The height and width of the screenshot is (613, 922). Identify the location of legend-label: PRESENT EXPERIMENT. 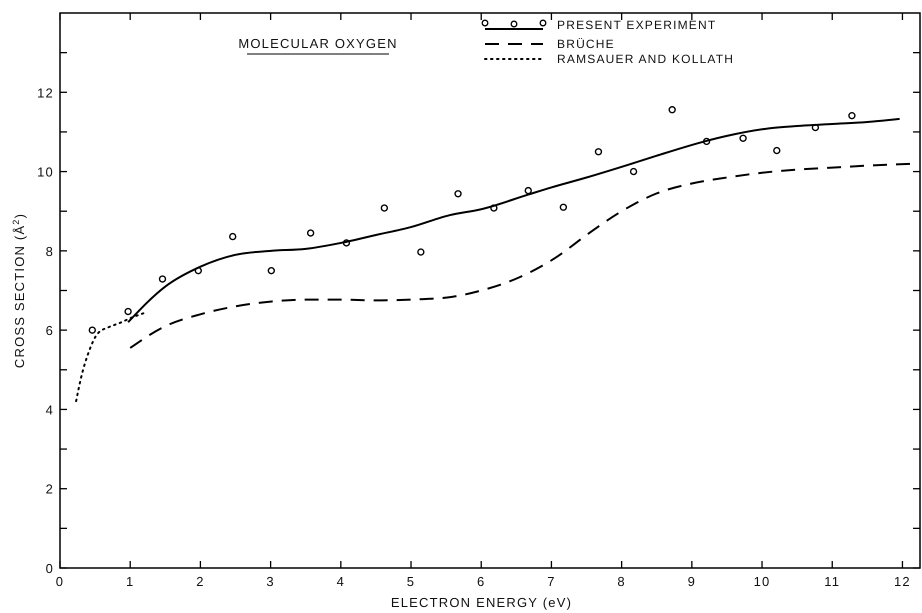
(636, 25).